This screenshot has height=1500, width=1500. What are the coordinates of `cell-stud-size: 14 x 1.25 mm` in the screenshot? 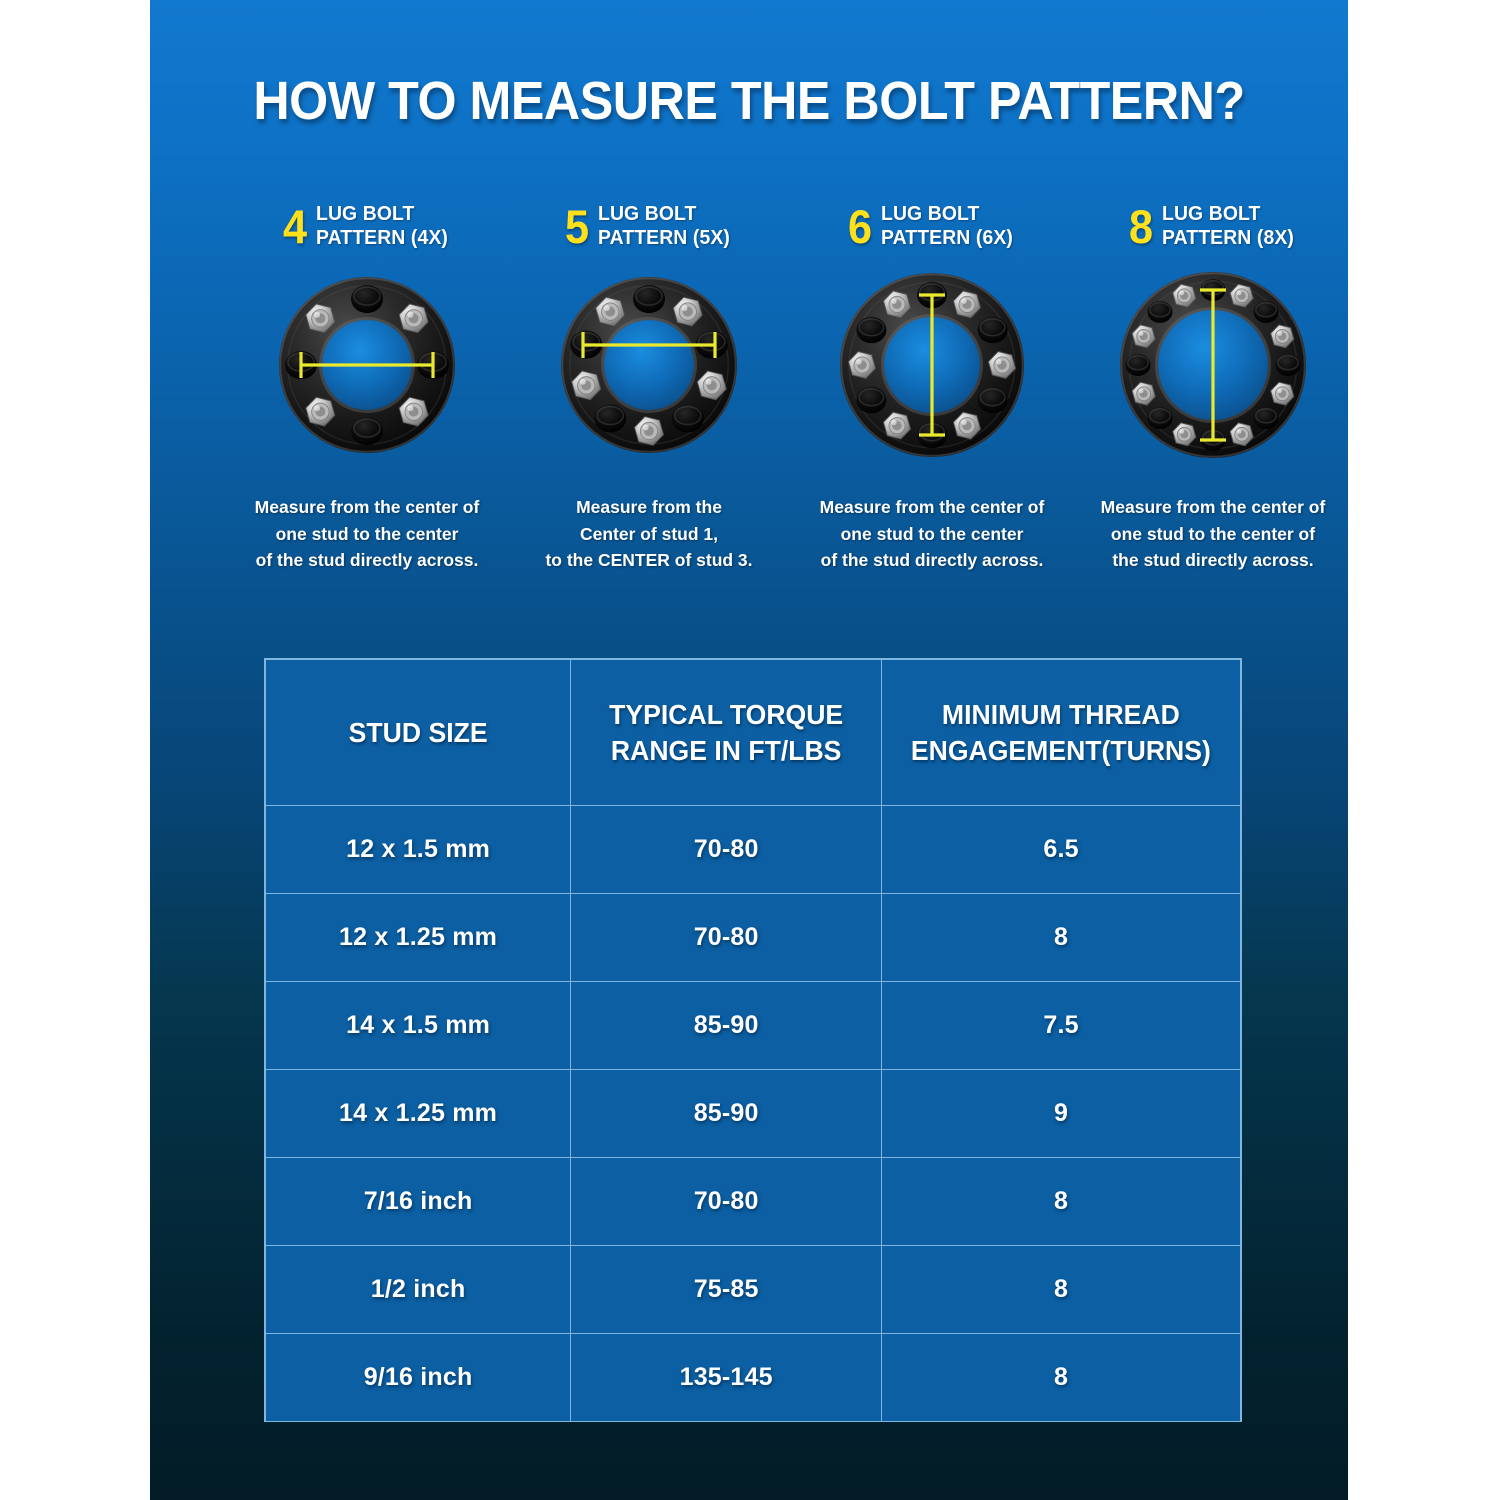 It's located at (418, 1113).